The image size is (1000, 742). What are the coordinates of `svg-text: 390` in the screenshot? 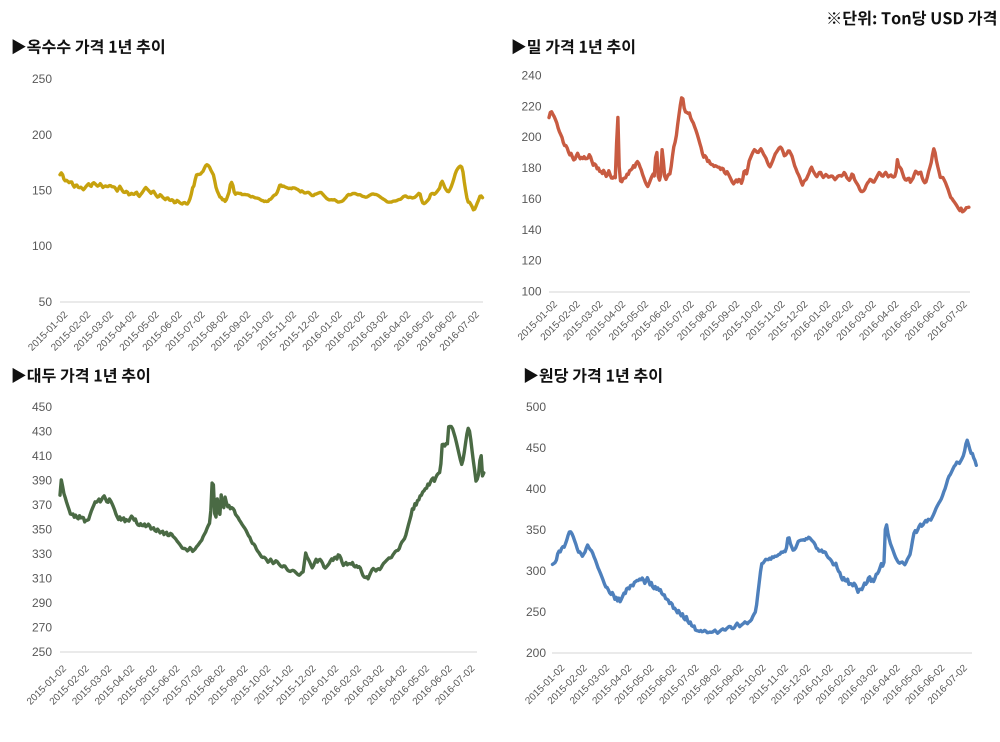 It's located at (42, 481).